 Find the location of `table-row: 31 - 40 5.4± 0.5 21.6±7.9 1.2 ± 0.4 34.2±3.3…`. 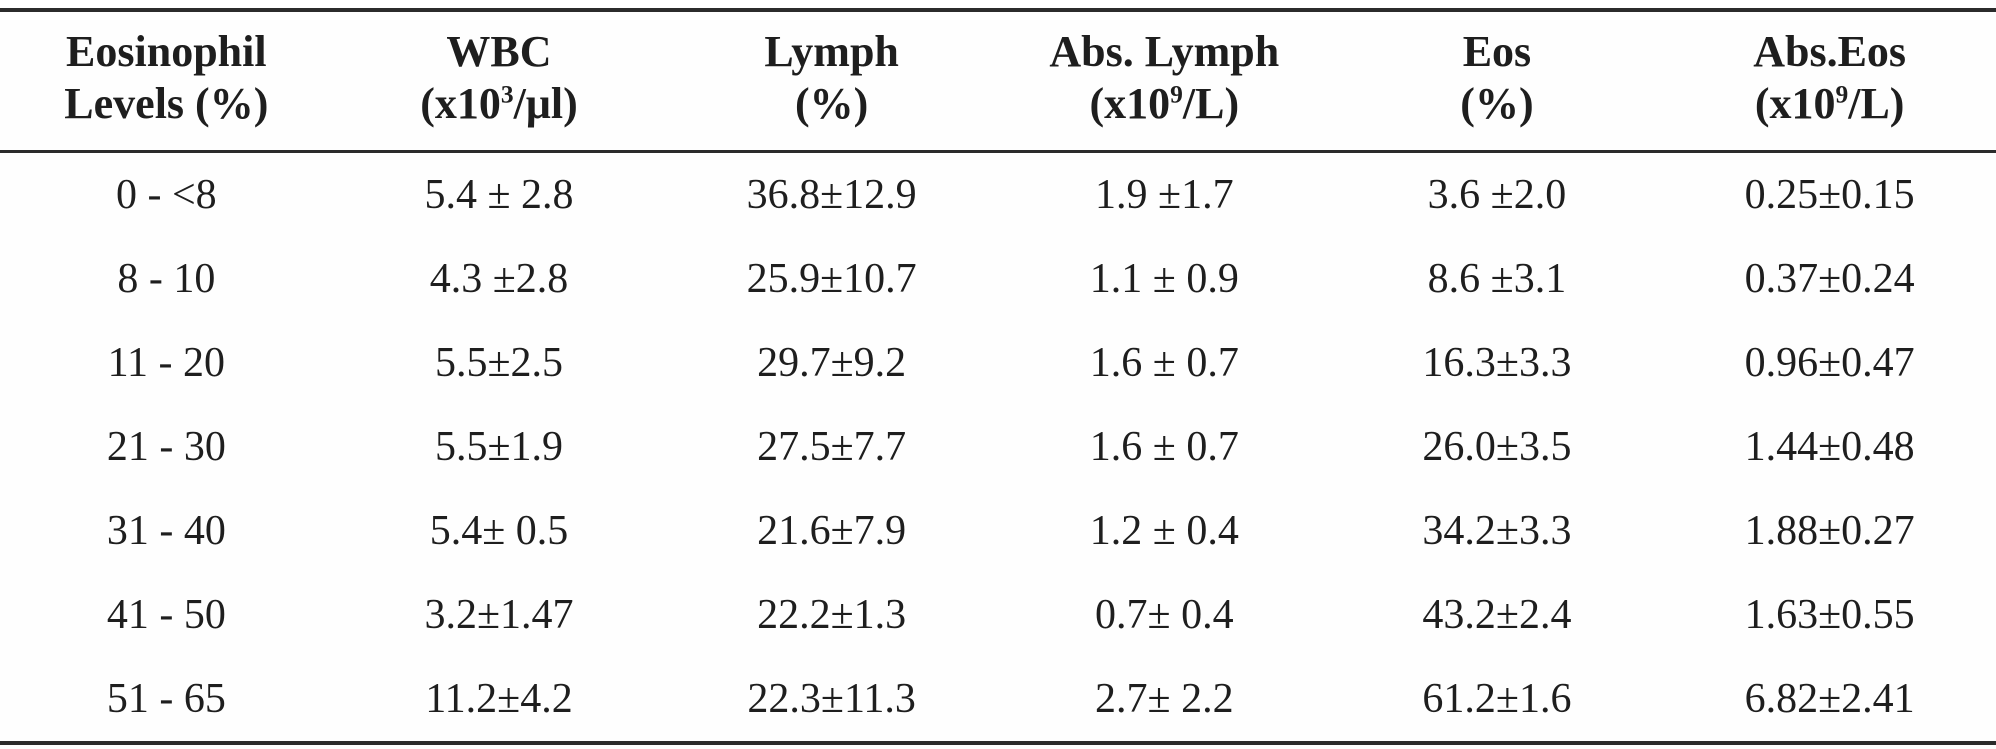

table-row: 31 - 40 5.4± 0.5 21.6±7.9 1.2 ± 0.4 34.2±3.3… is located at coordinates (998, 531).